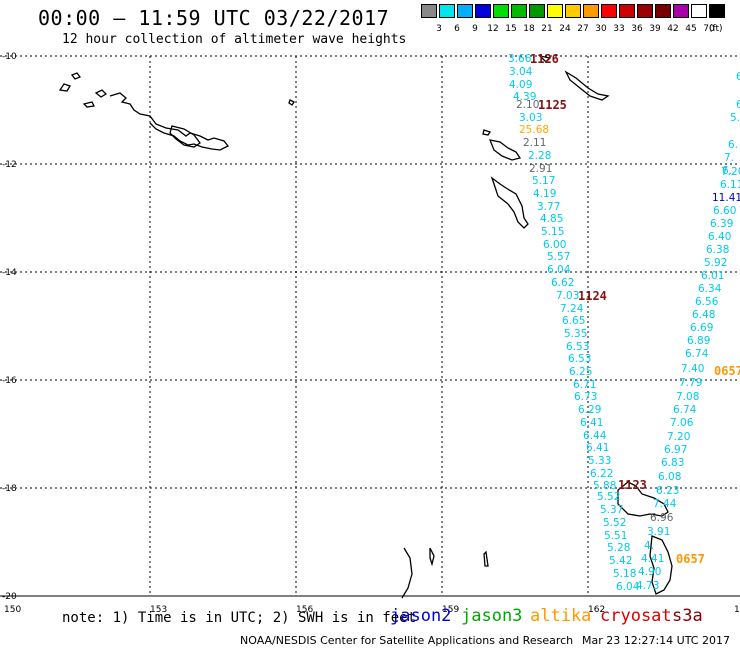 This screenshot has width=740, height=650. What do you see at coordinates (618, 548) in the screenshot?
I see `swh-value: 5.28` at bounding box center [618, 548].